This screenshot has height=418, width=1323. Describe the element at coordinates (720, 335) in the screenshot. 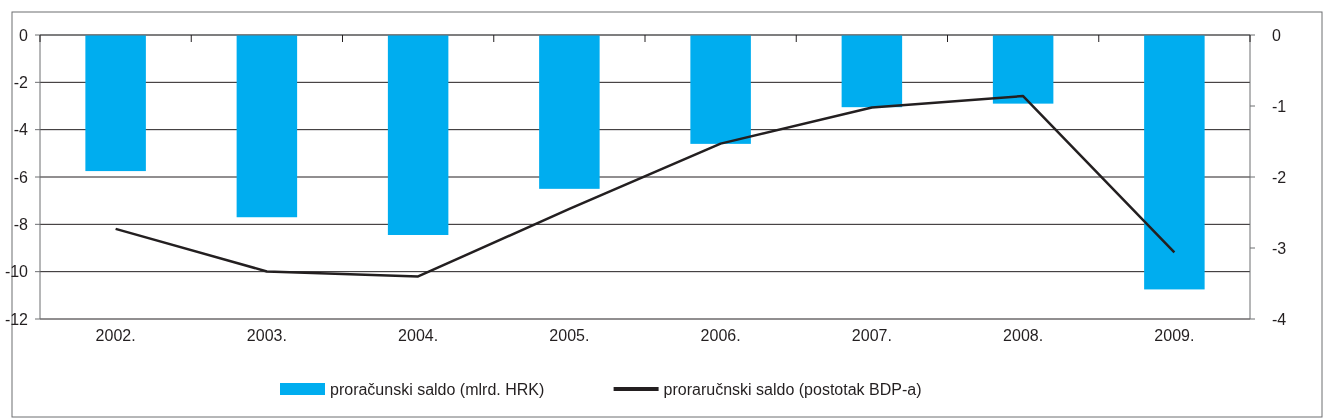

I see `x-tick-label: 2006.` at that location.